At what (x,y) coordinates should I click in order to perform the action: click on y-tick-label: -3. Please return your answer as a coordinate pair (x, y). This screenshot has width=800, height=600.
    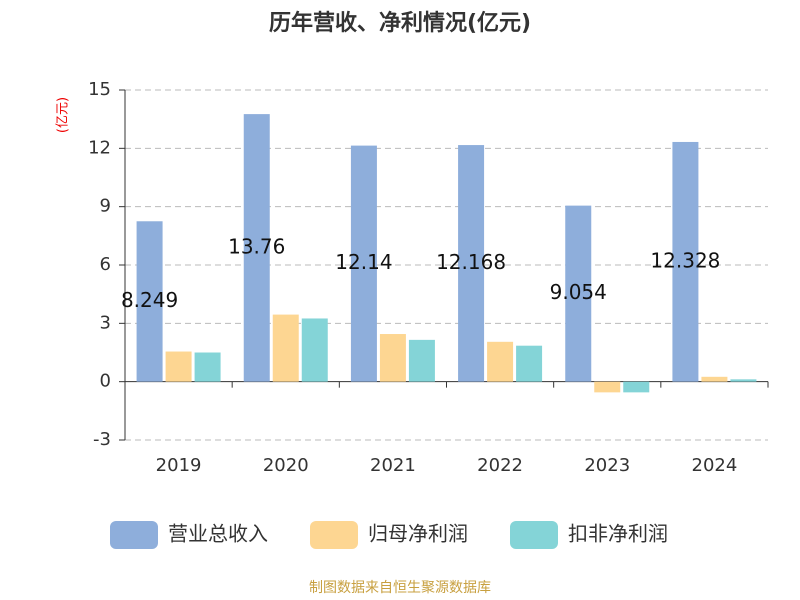
    Looking at the image, I should click on (102, 439).